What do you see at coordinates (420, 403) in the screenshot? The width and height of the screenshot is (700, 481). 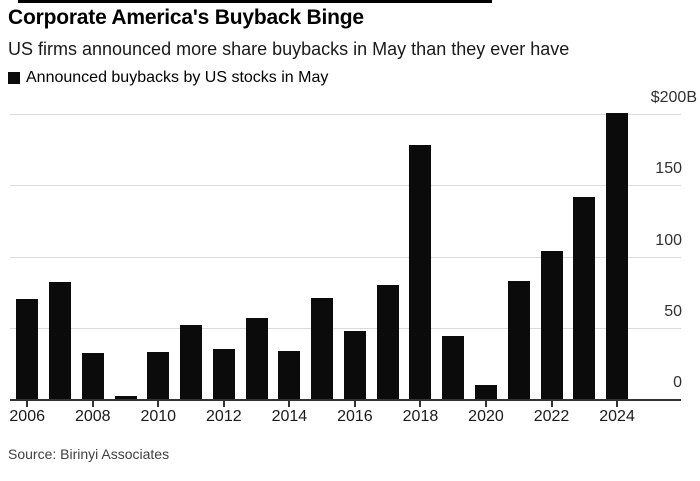 I see `x-axis-tick-2018` at bounding box center [420, 403].